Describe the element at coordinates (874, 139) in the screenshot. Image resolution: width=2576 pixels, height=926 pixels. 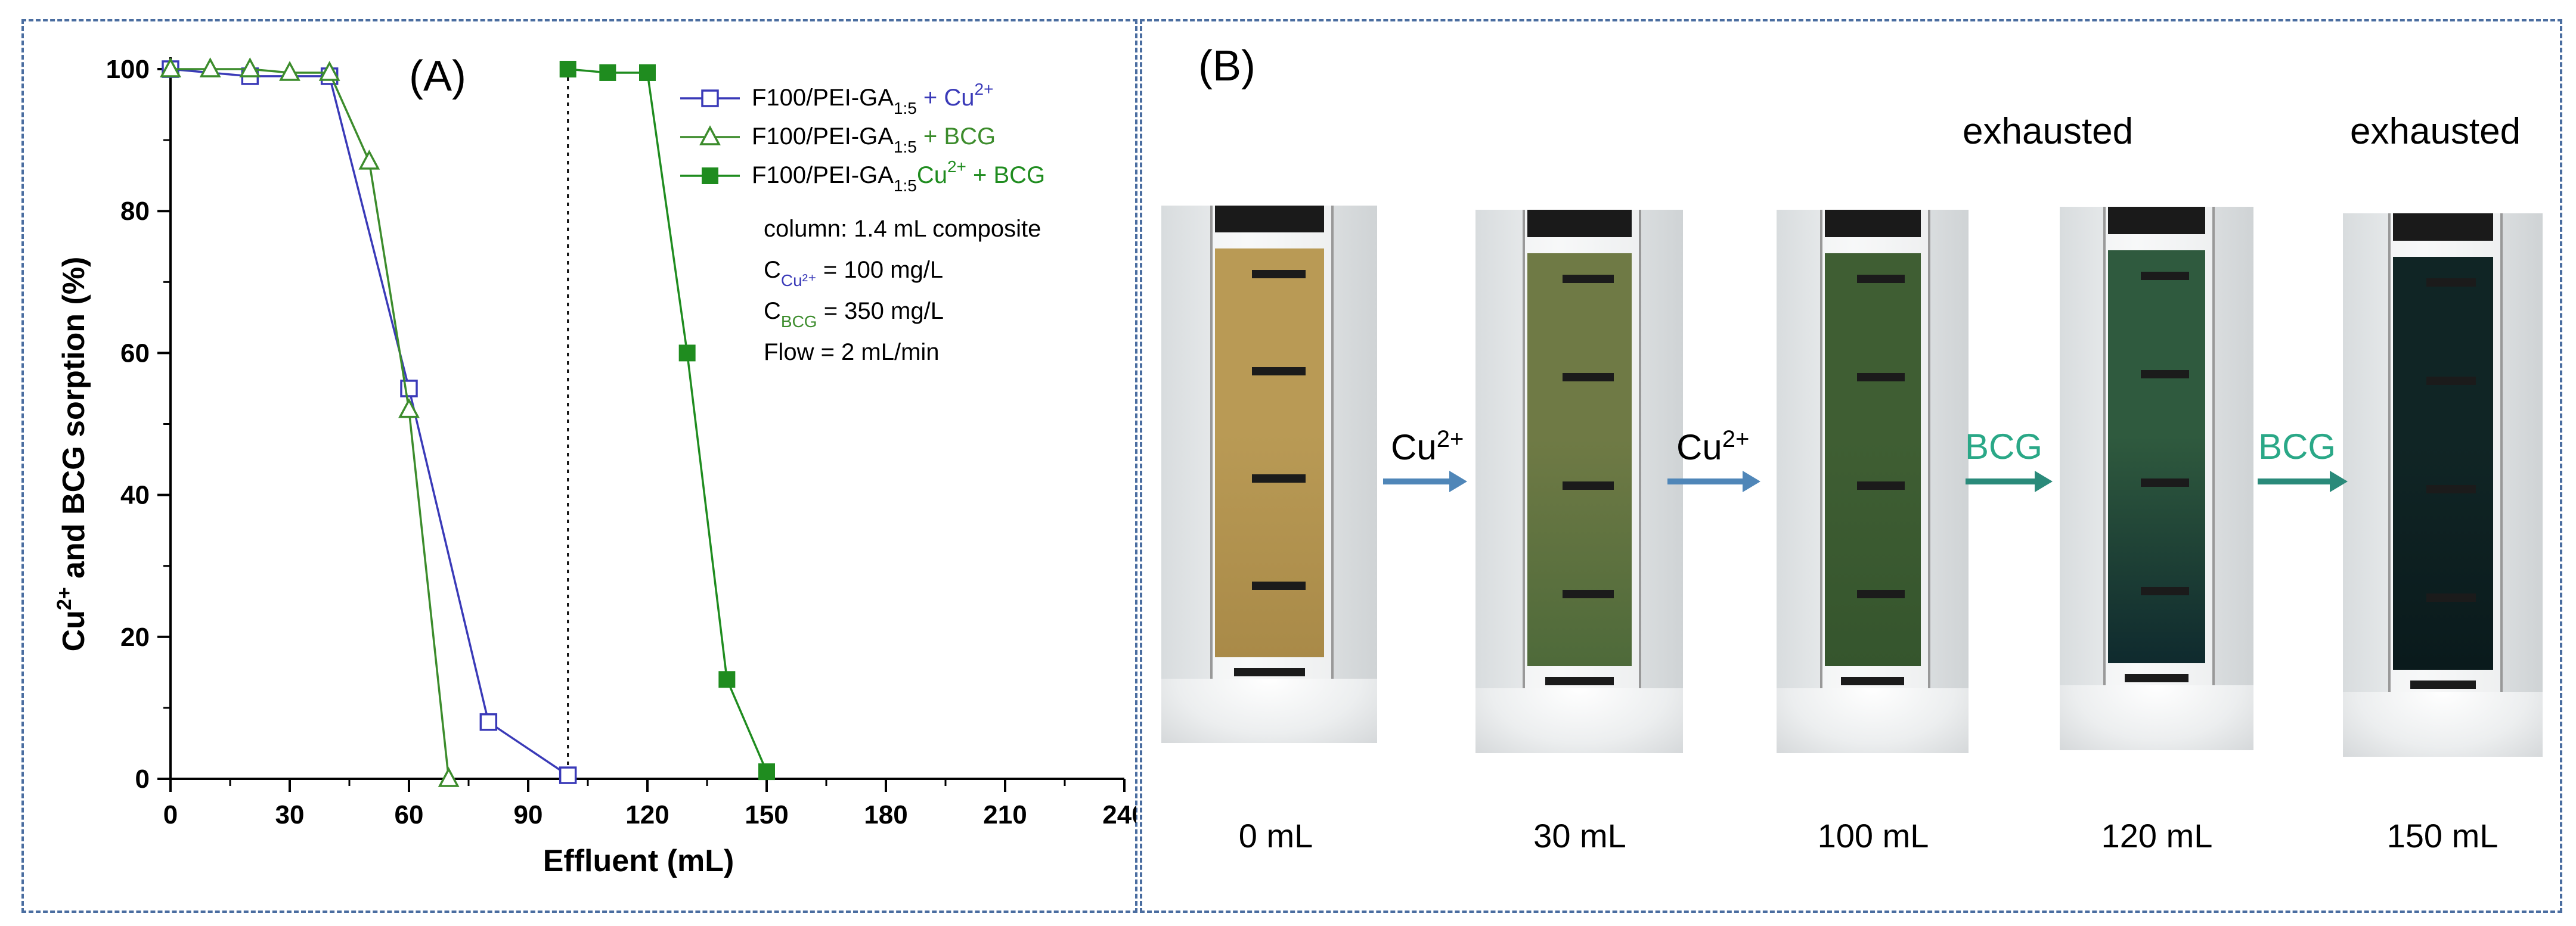
I see `legend-entry: F100/PEI-GA1:5 + BCG` at that location.